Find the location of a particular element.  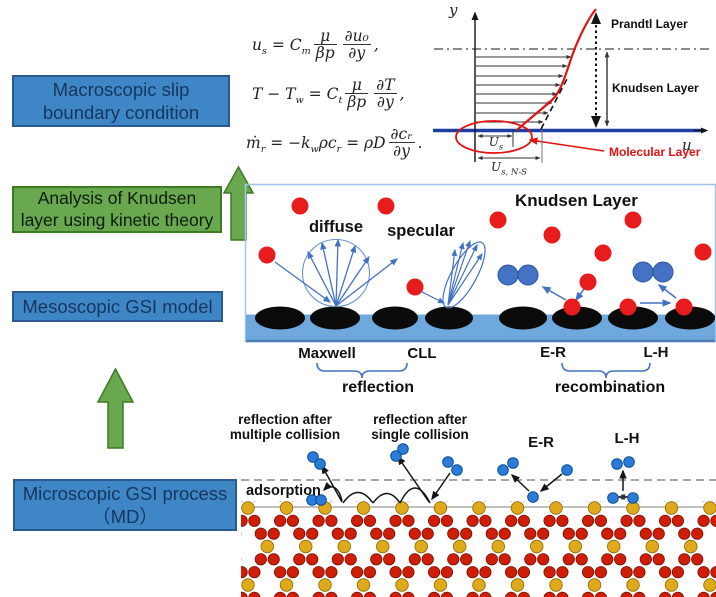

box-line: Mesoscopic GSI model is located at coordinates (117, 306).